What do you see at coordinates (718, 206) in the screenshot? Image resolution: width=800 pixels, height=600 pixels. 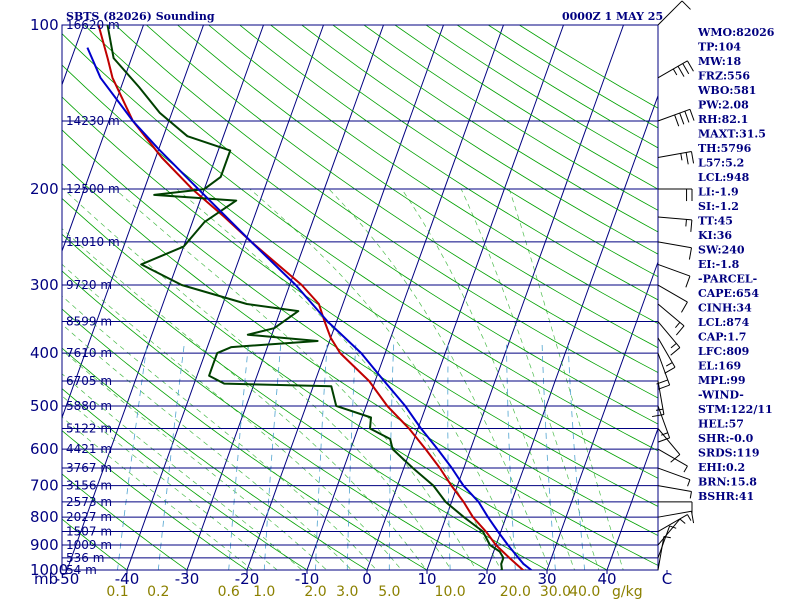 I see `index-line: SI:-1.2` at bounding box center [718, 206].